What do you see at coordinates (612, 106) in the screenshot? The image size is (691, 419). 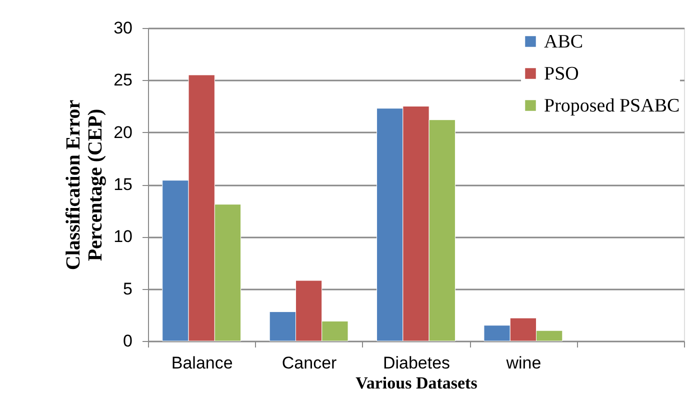 I see `legend-label: Proposed PSABC` at bounding box center [612, 106].